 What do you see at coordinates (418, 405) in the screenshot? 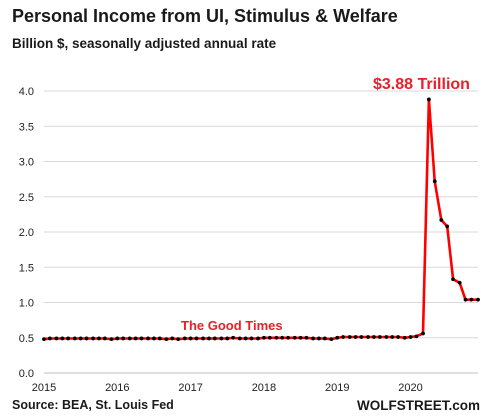
I see `brand-label: WOLFSTREET.com` at bounding box center [418, 405].